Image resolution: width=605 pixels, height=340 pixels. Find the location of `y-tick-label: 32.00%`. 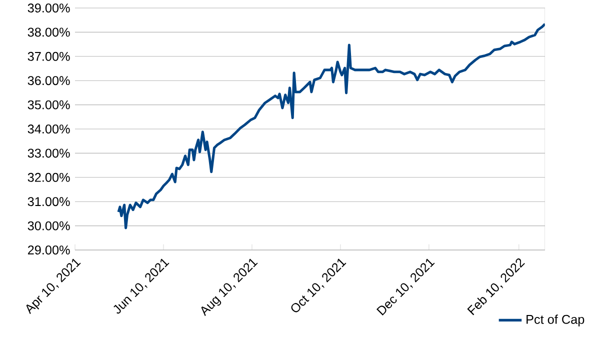

y-tick-label: 32.00% is located at coordinates (49, 177).